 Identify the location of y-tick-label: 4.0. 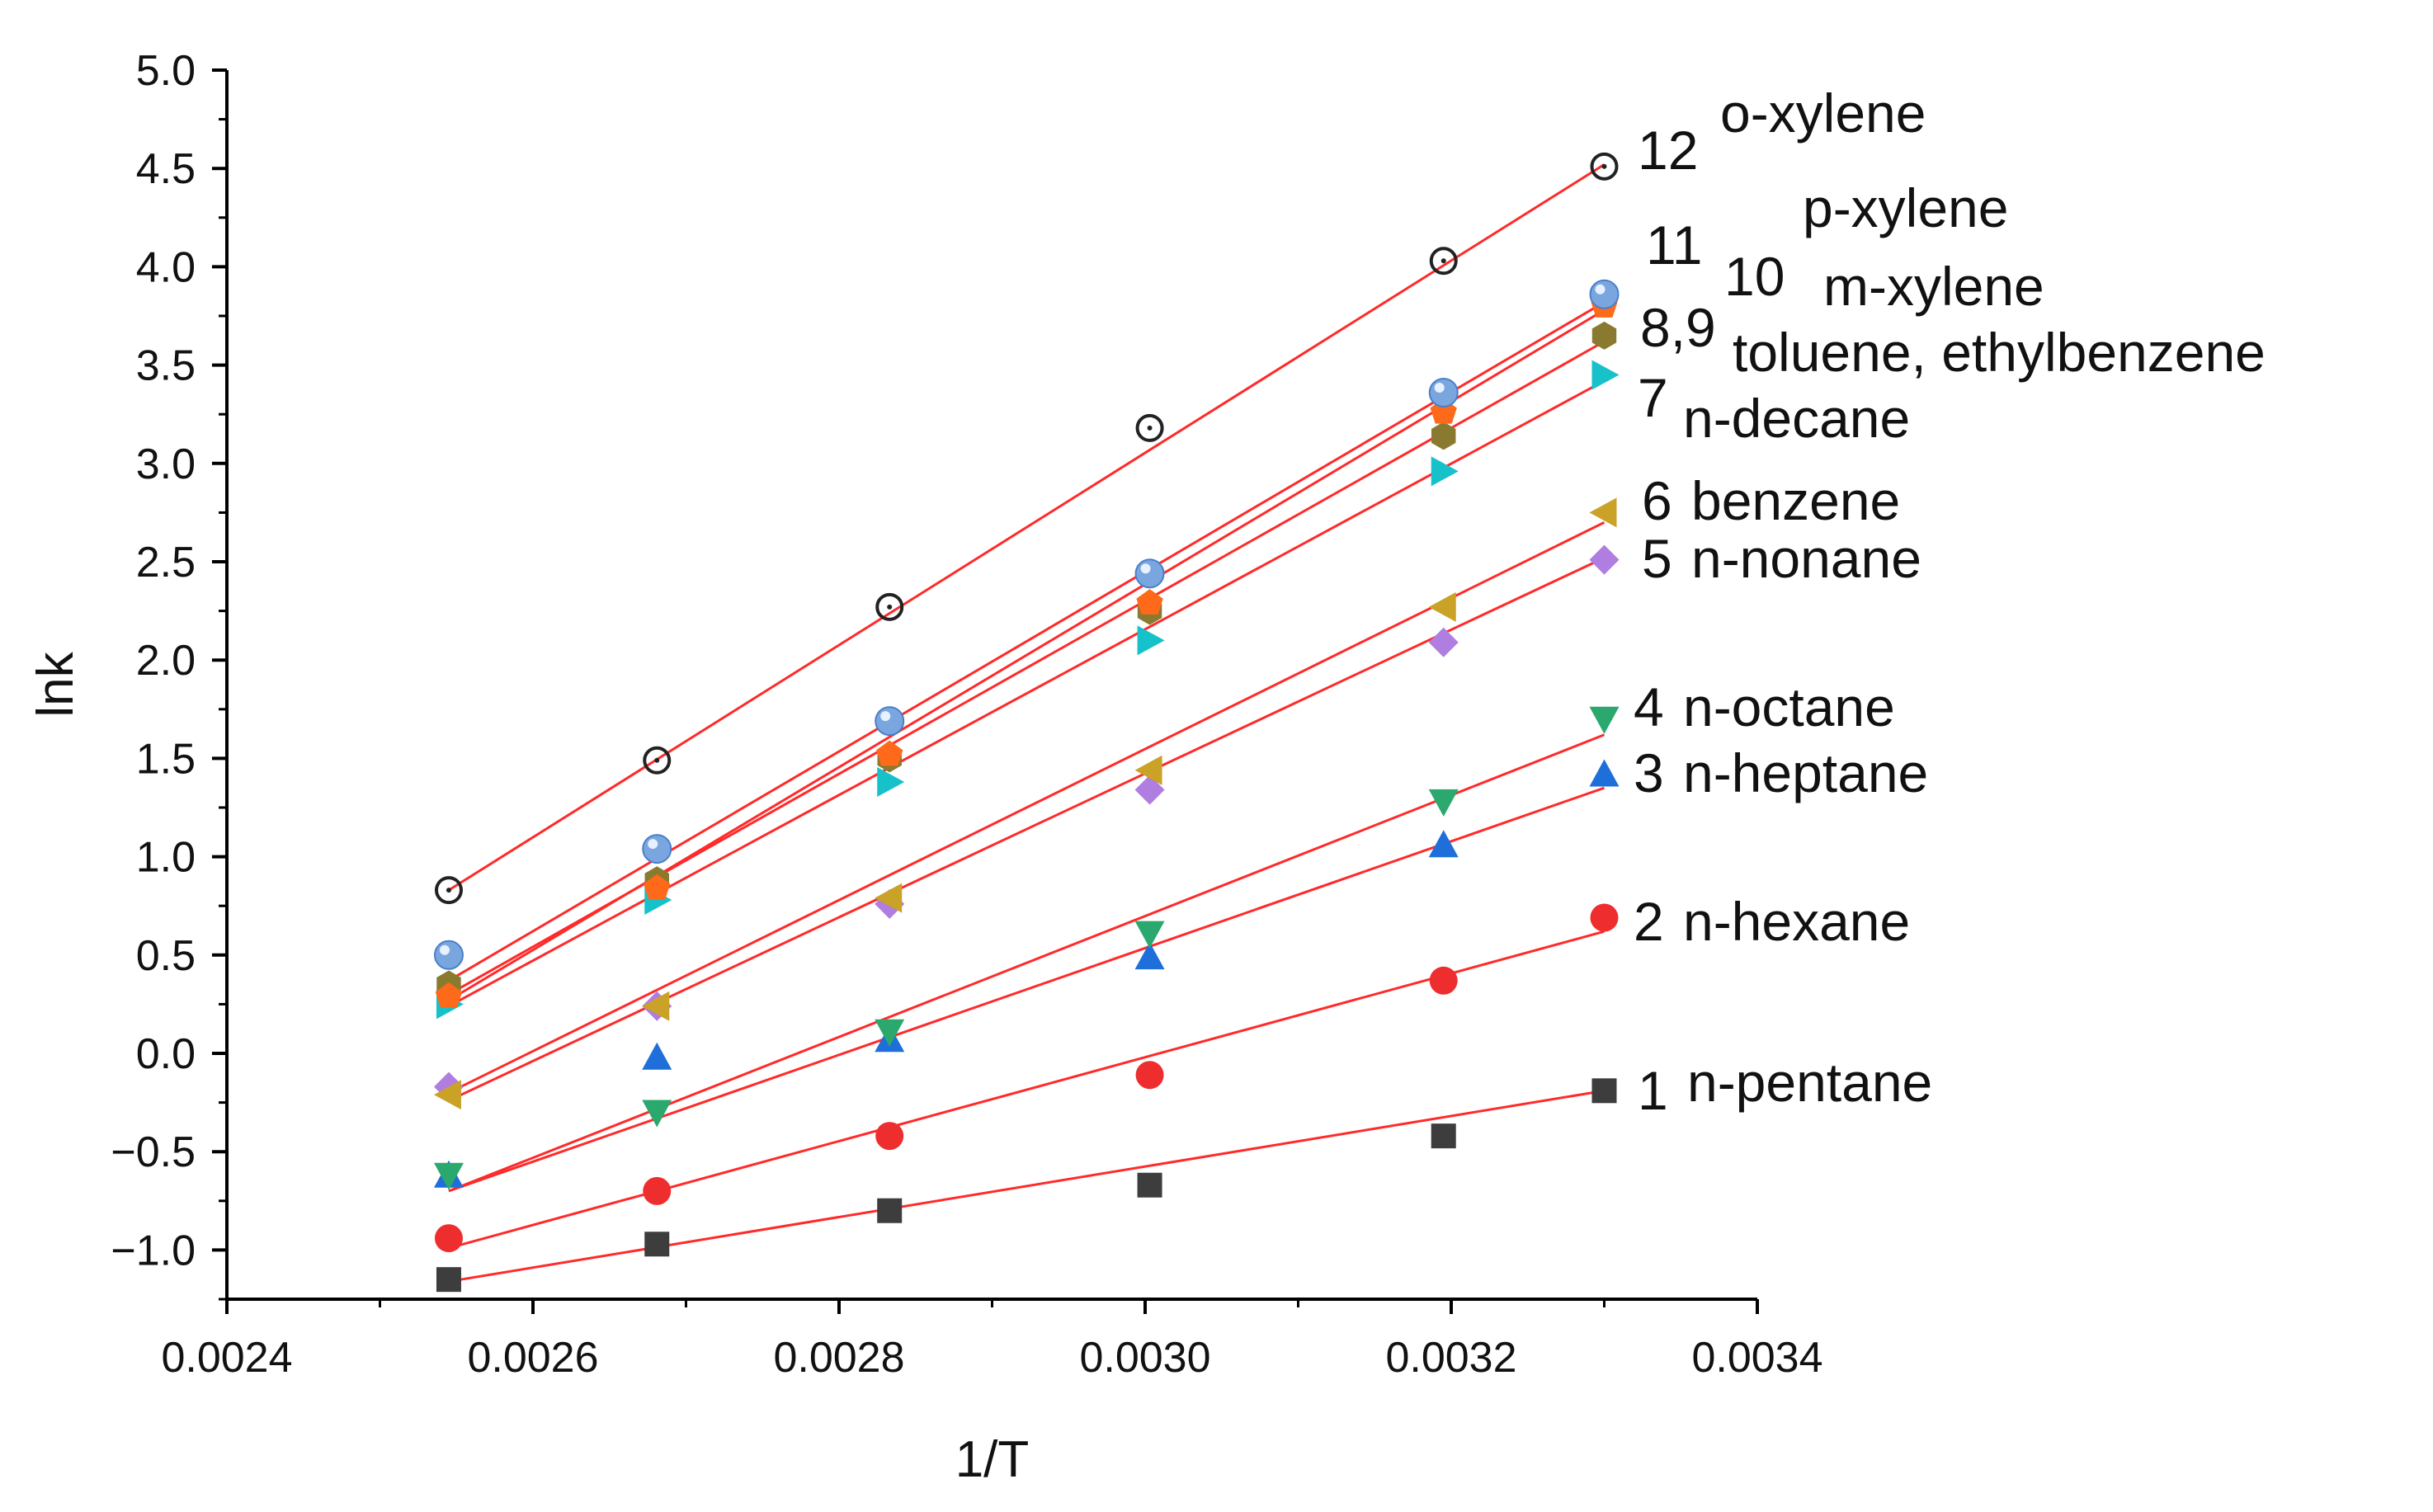
(166, 267).